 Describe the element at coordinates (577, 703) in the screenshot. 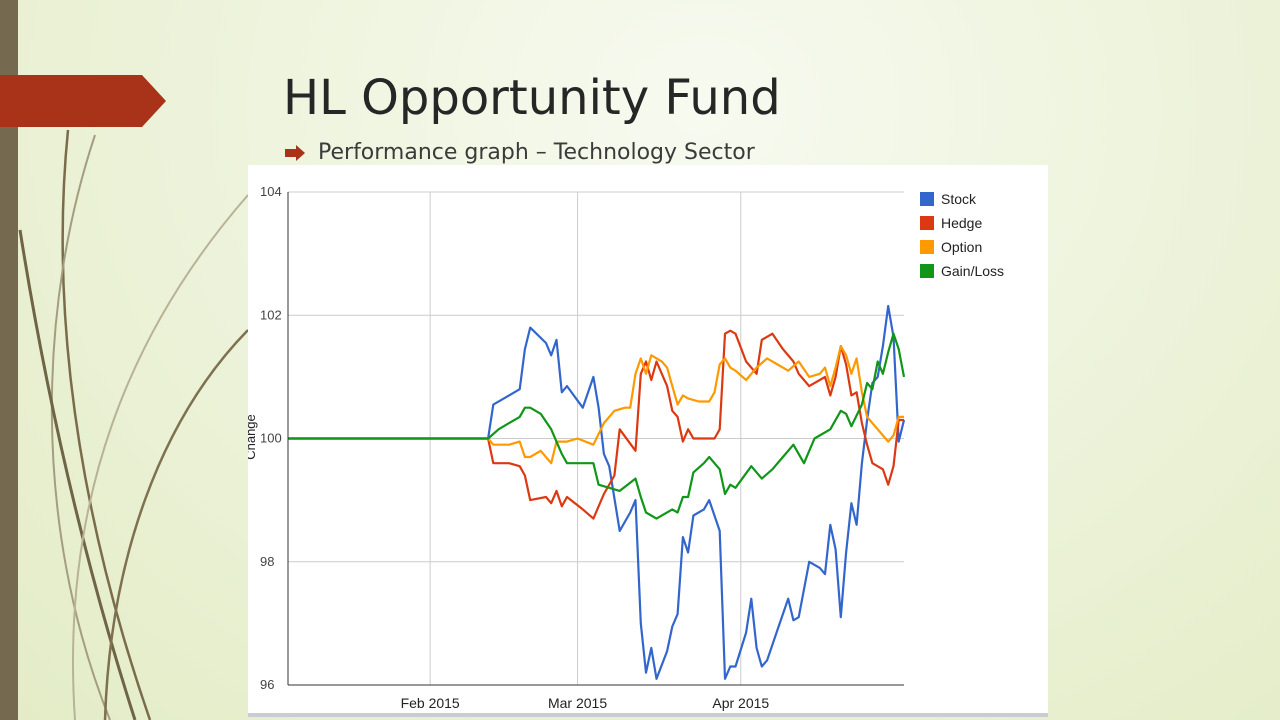

I see `x-tick-label: Mar 2015` at that location.